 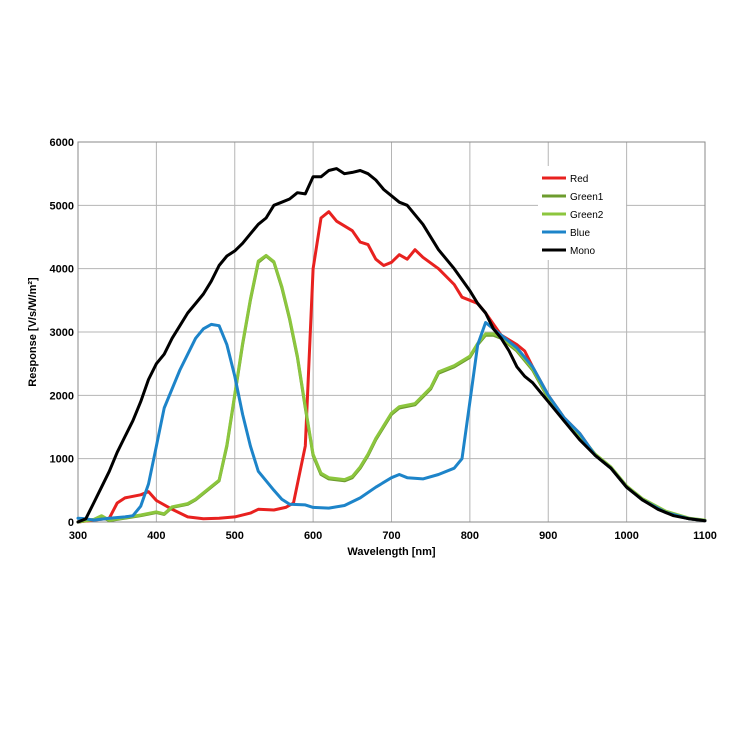 What do you see at coordinates (62, 460) in the screenshot?
I see `y-tick-label: 1000` at bounding box center [62, 460].